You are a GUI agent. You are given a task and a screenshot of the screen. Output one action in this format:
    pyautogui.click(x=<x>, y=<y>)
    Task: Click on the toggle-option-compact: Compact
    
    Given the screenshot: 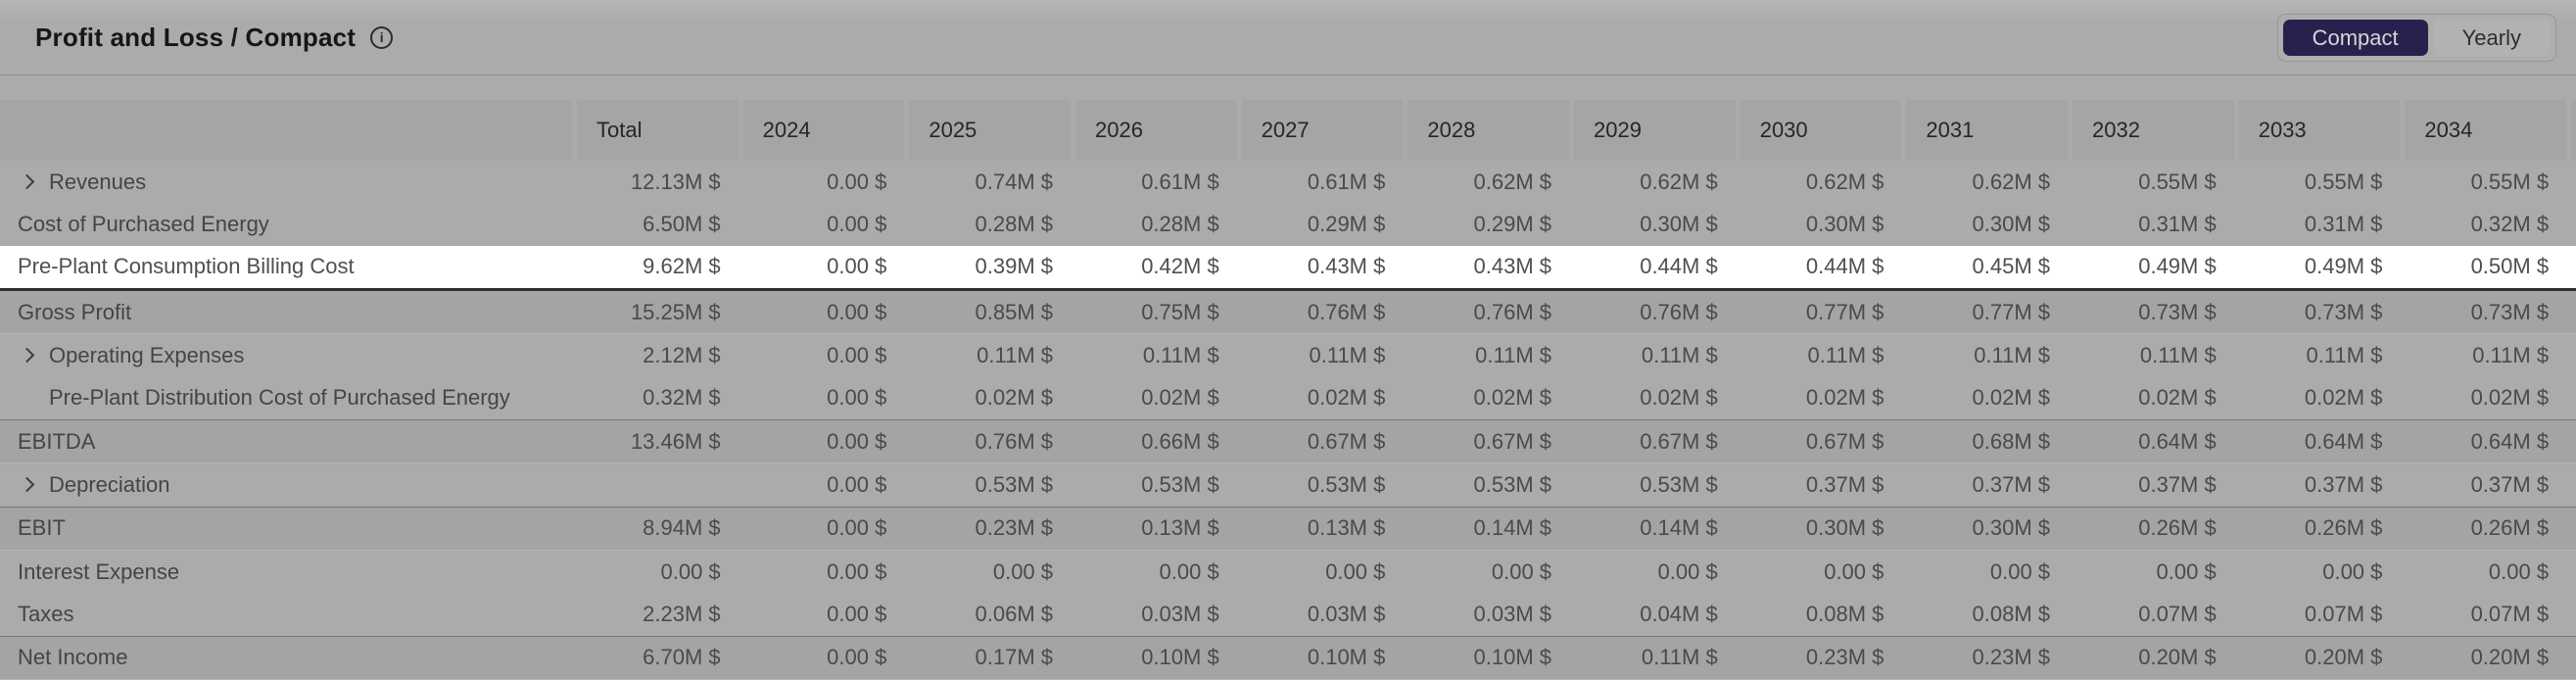 What is the action you would take?
    pyautogui.click(x=2355, y=37)
    